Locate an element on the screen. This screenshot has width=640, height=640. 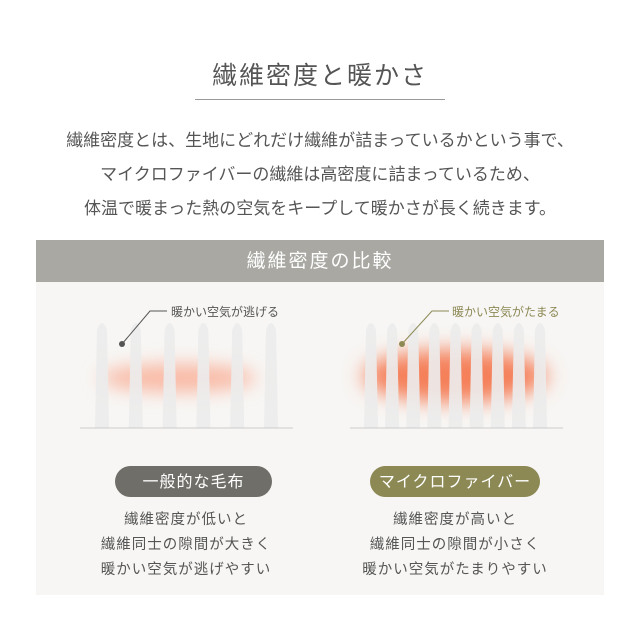
label-pill-blanket: 一般的な毛布 is located at coordinates (193, 481).